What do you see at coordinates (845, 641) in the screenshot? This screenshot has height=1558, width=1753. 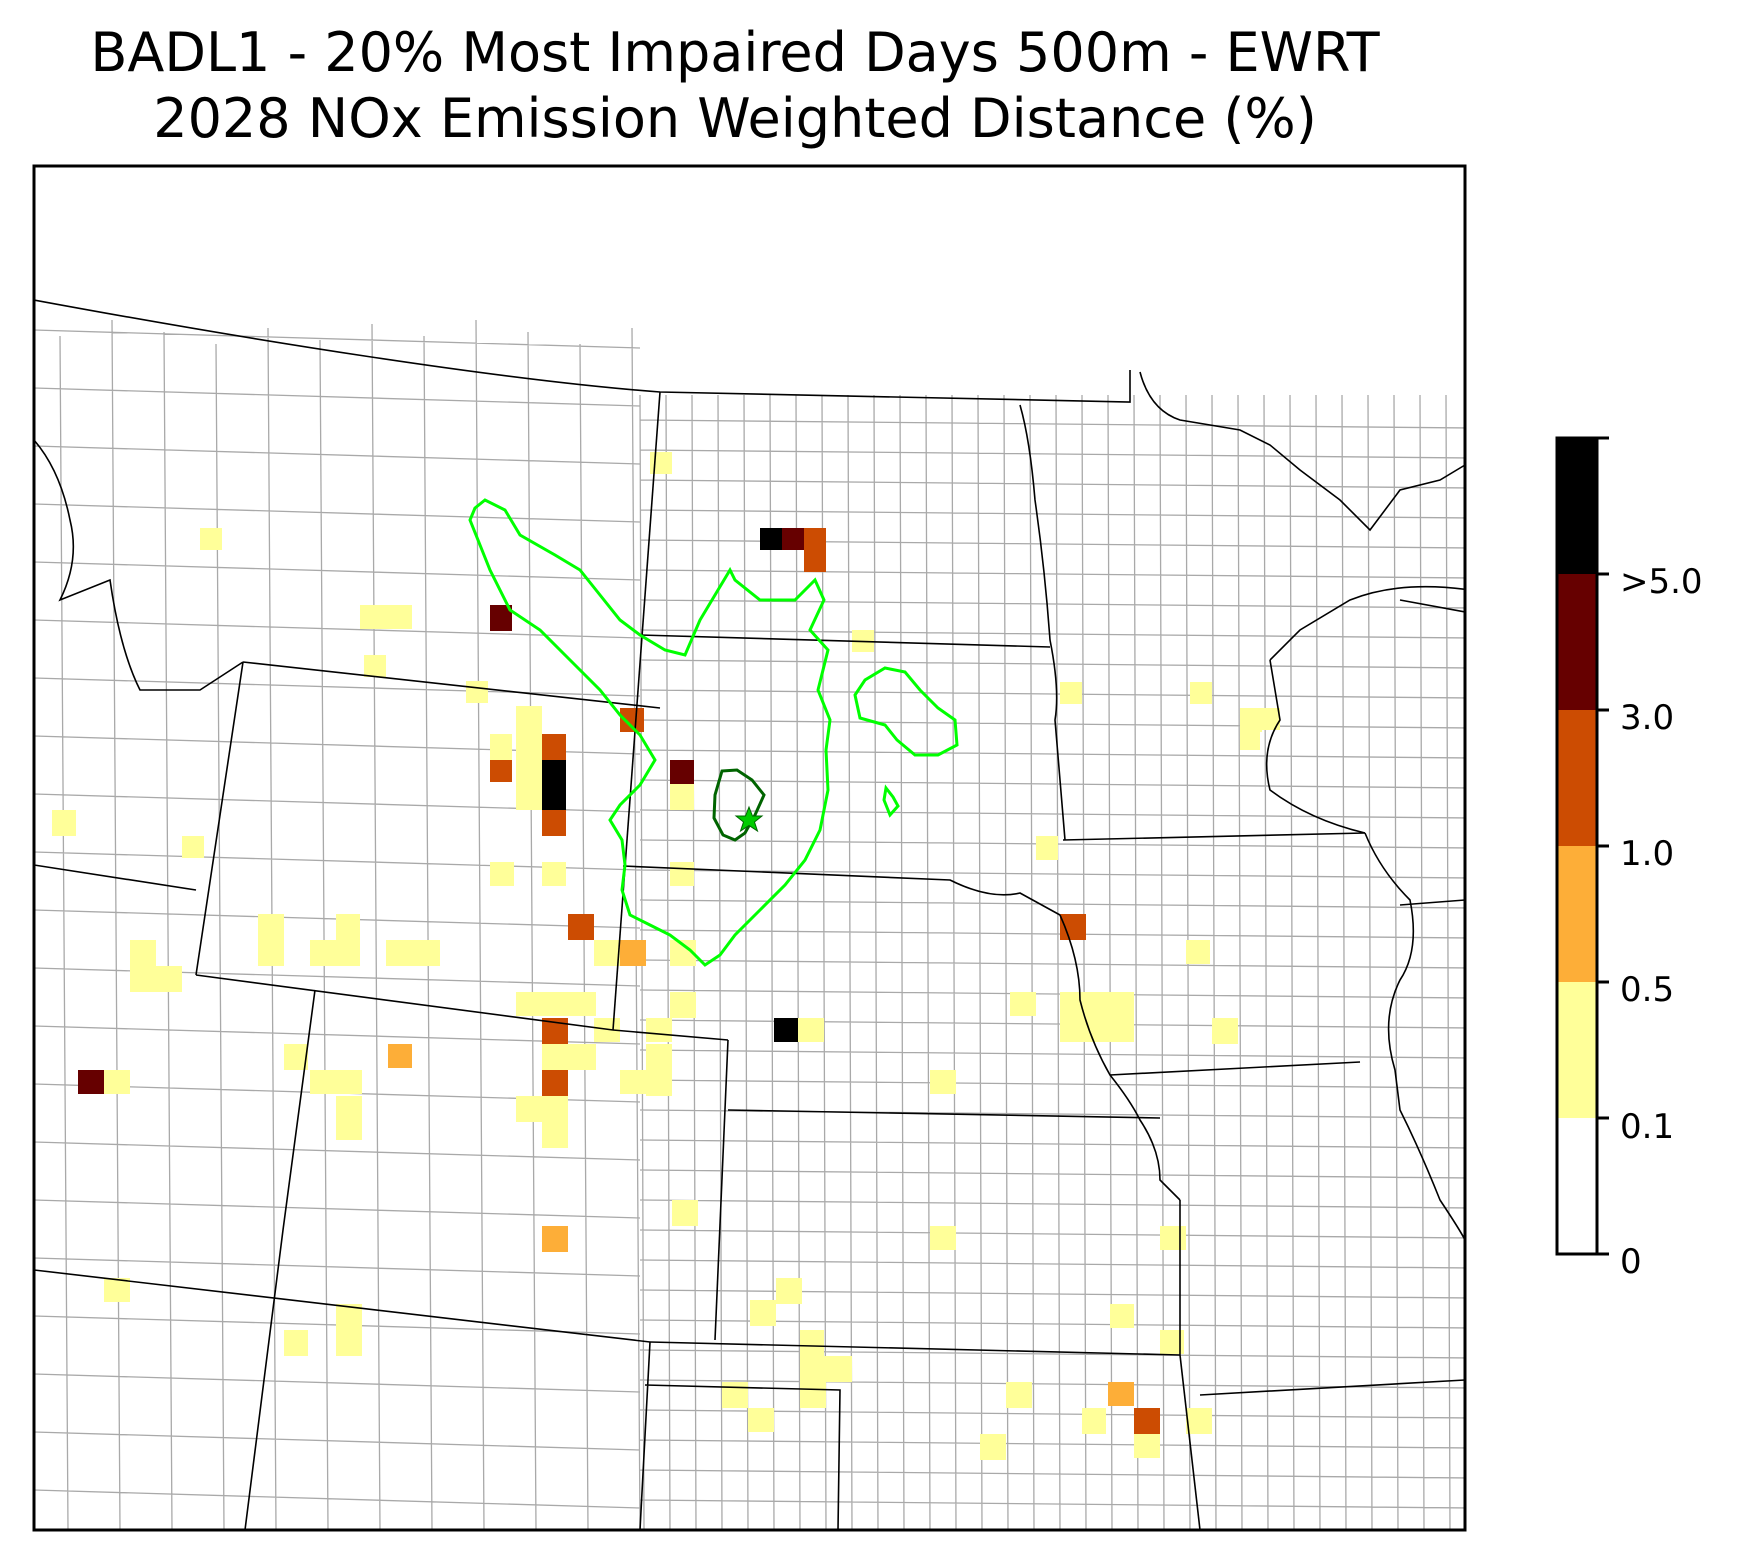 I see `nd-sd-border` at bounding box center [845, 641].